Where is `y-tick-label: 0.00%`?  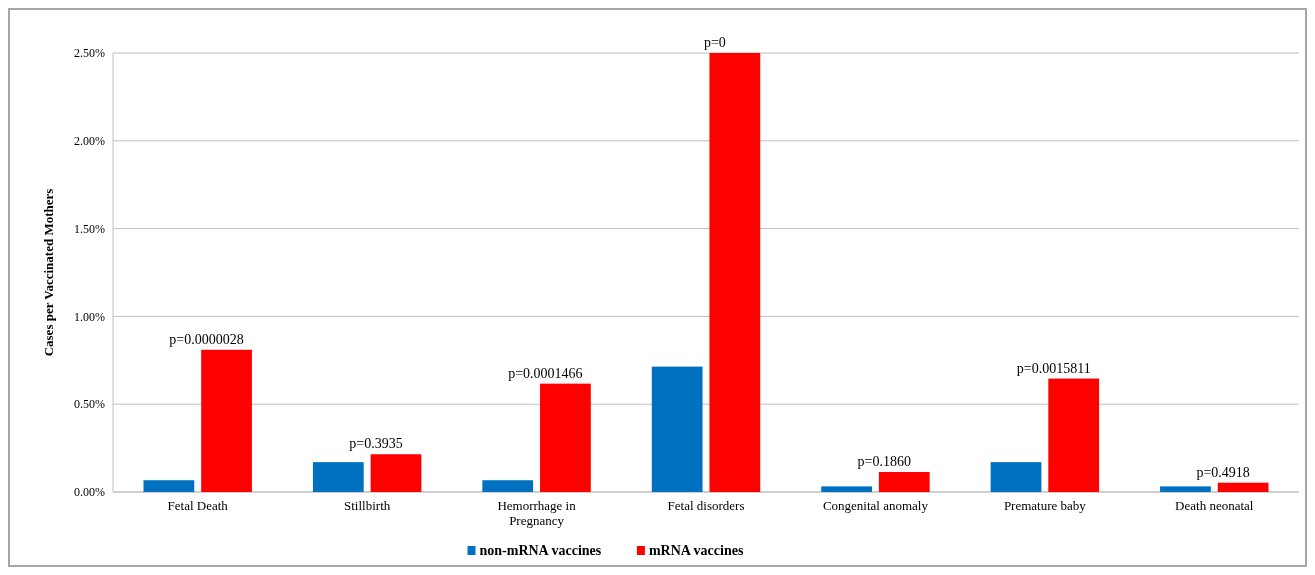
y-tick-label: 0.00% is located at coordinates (89, 492).